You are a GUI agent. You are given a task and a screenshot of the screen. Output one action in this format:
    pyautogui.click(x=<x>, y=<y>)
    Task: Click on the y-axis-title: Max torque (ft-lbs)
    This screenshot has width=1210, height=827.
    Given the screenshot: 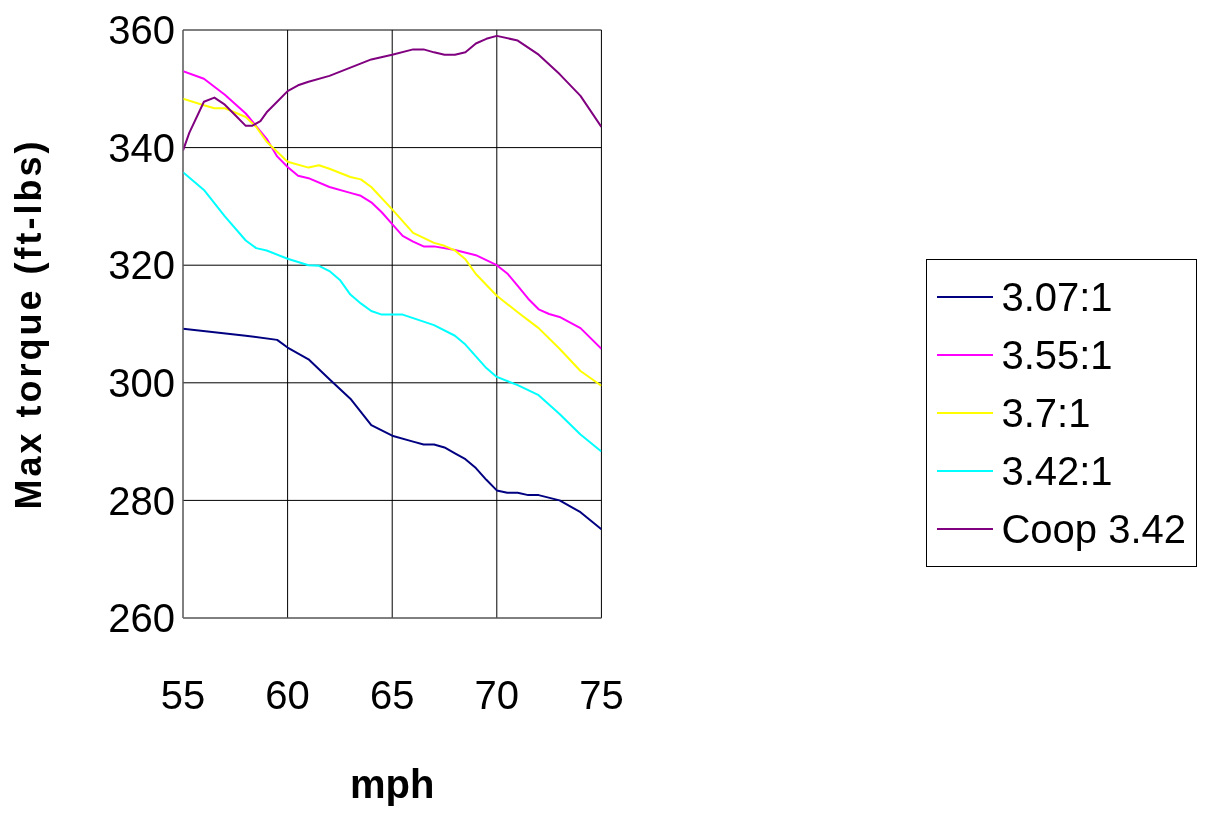 What is the action you would take?
    pyautogui.click(x=28, y=324)
    